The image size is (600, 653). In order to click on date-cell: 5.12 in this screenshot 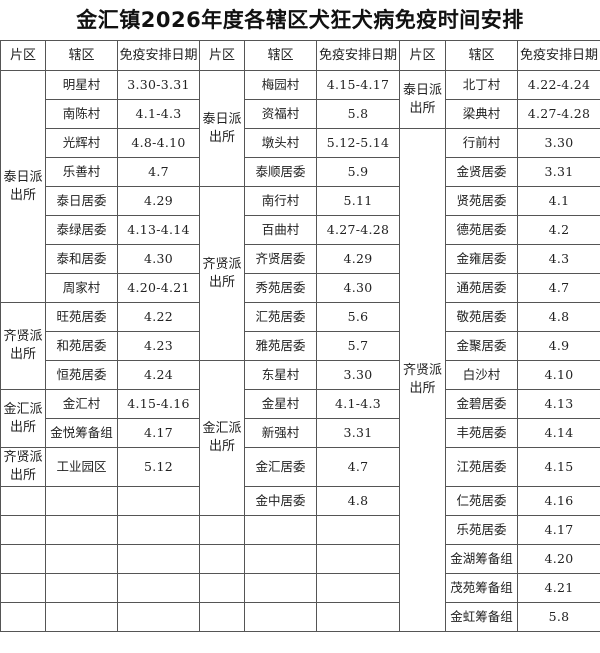, I will do `click(158, 467)`.